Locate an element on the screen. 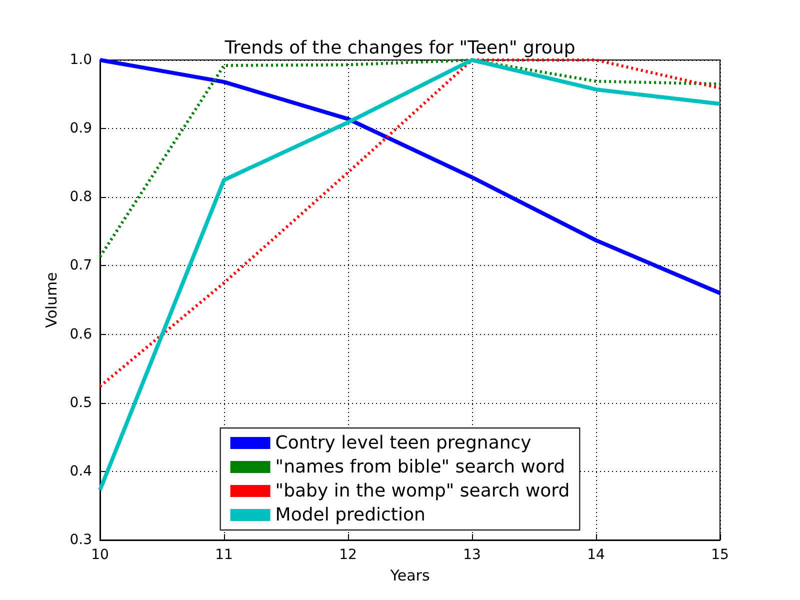  x-tick-label: 10 is located at coordinates (100, 555).